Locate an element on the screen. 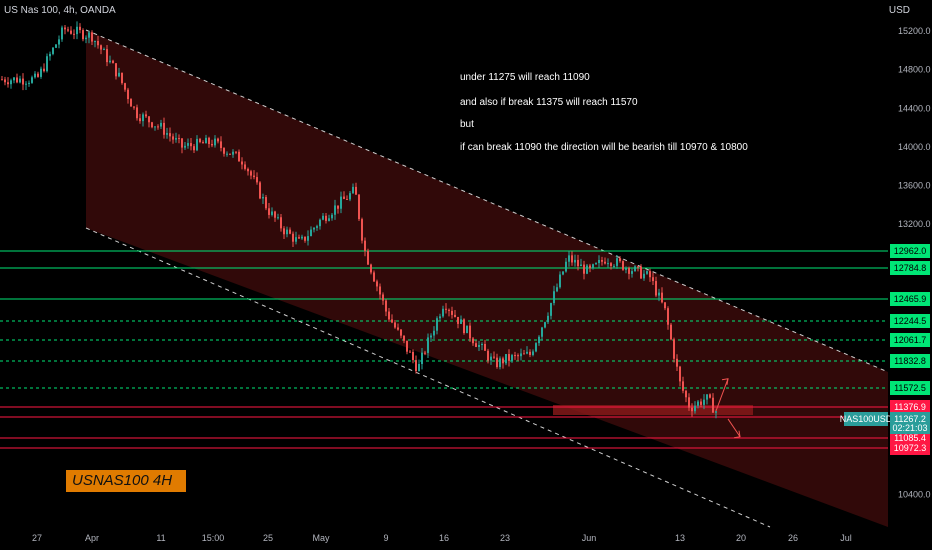 The height and width of the screenshot is (550, 932). analysis-note-3: but is located at coordinates (467, 124).